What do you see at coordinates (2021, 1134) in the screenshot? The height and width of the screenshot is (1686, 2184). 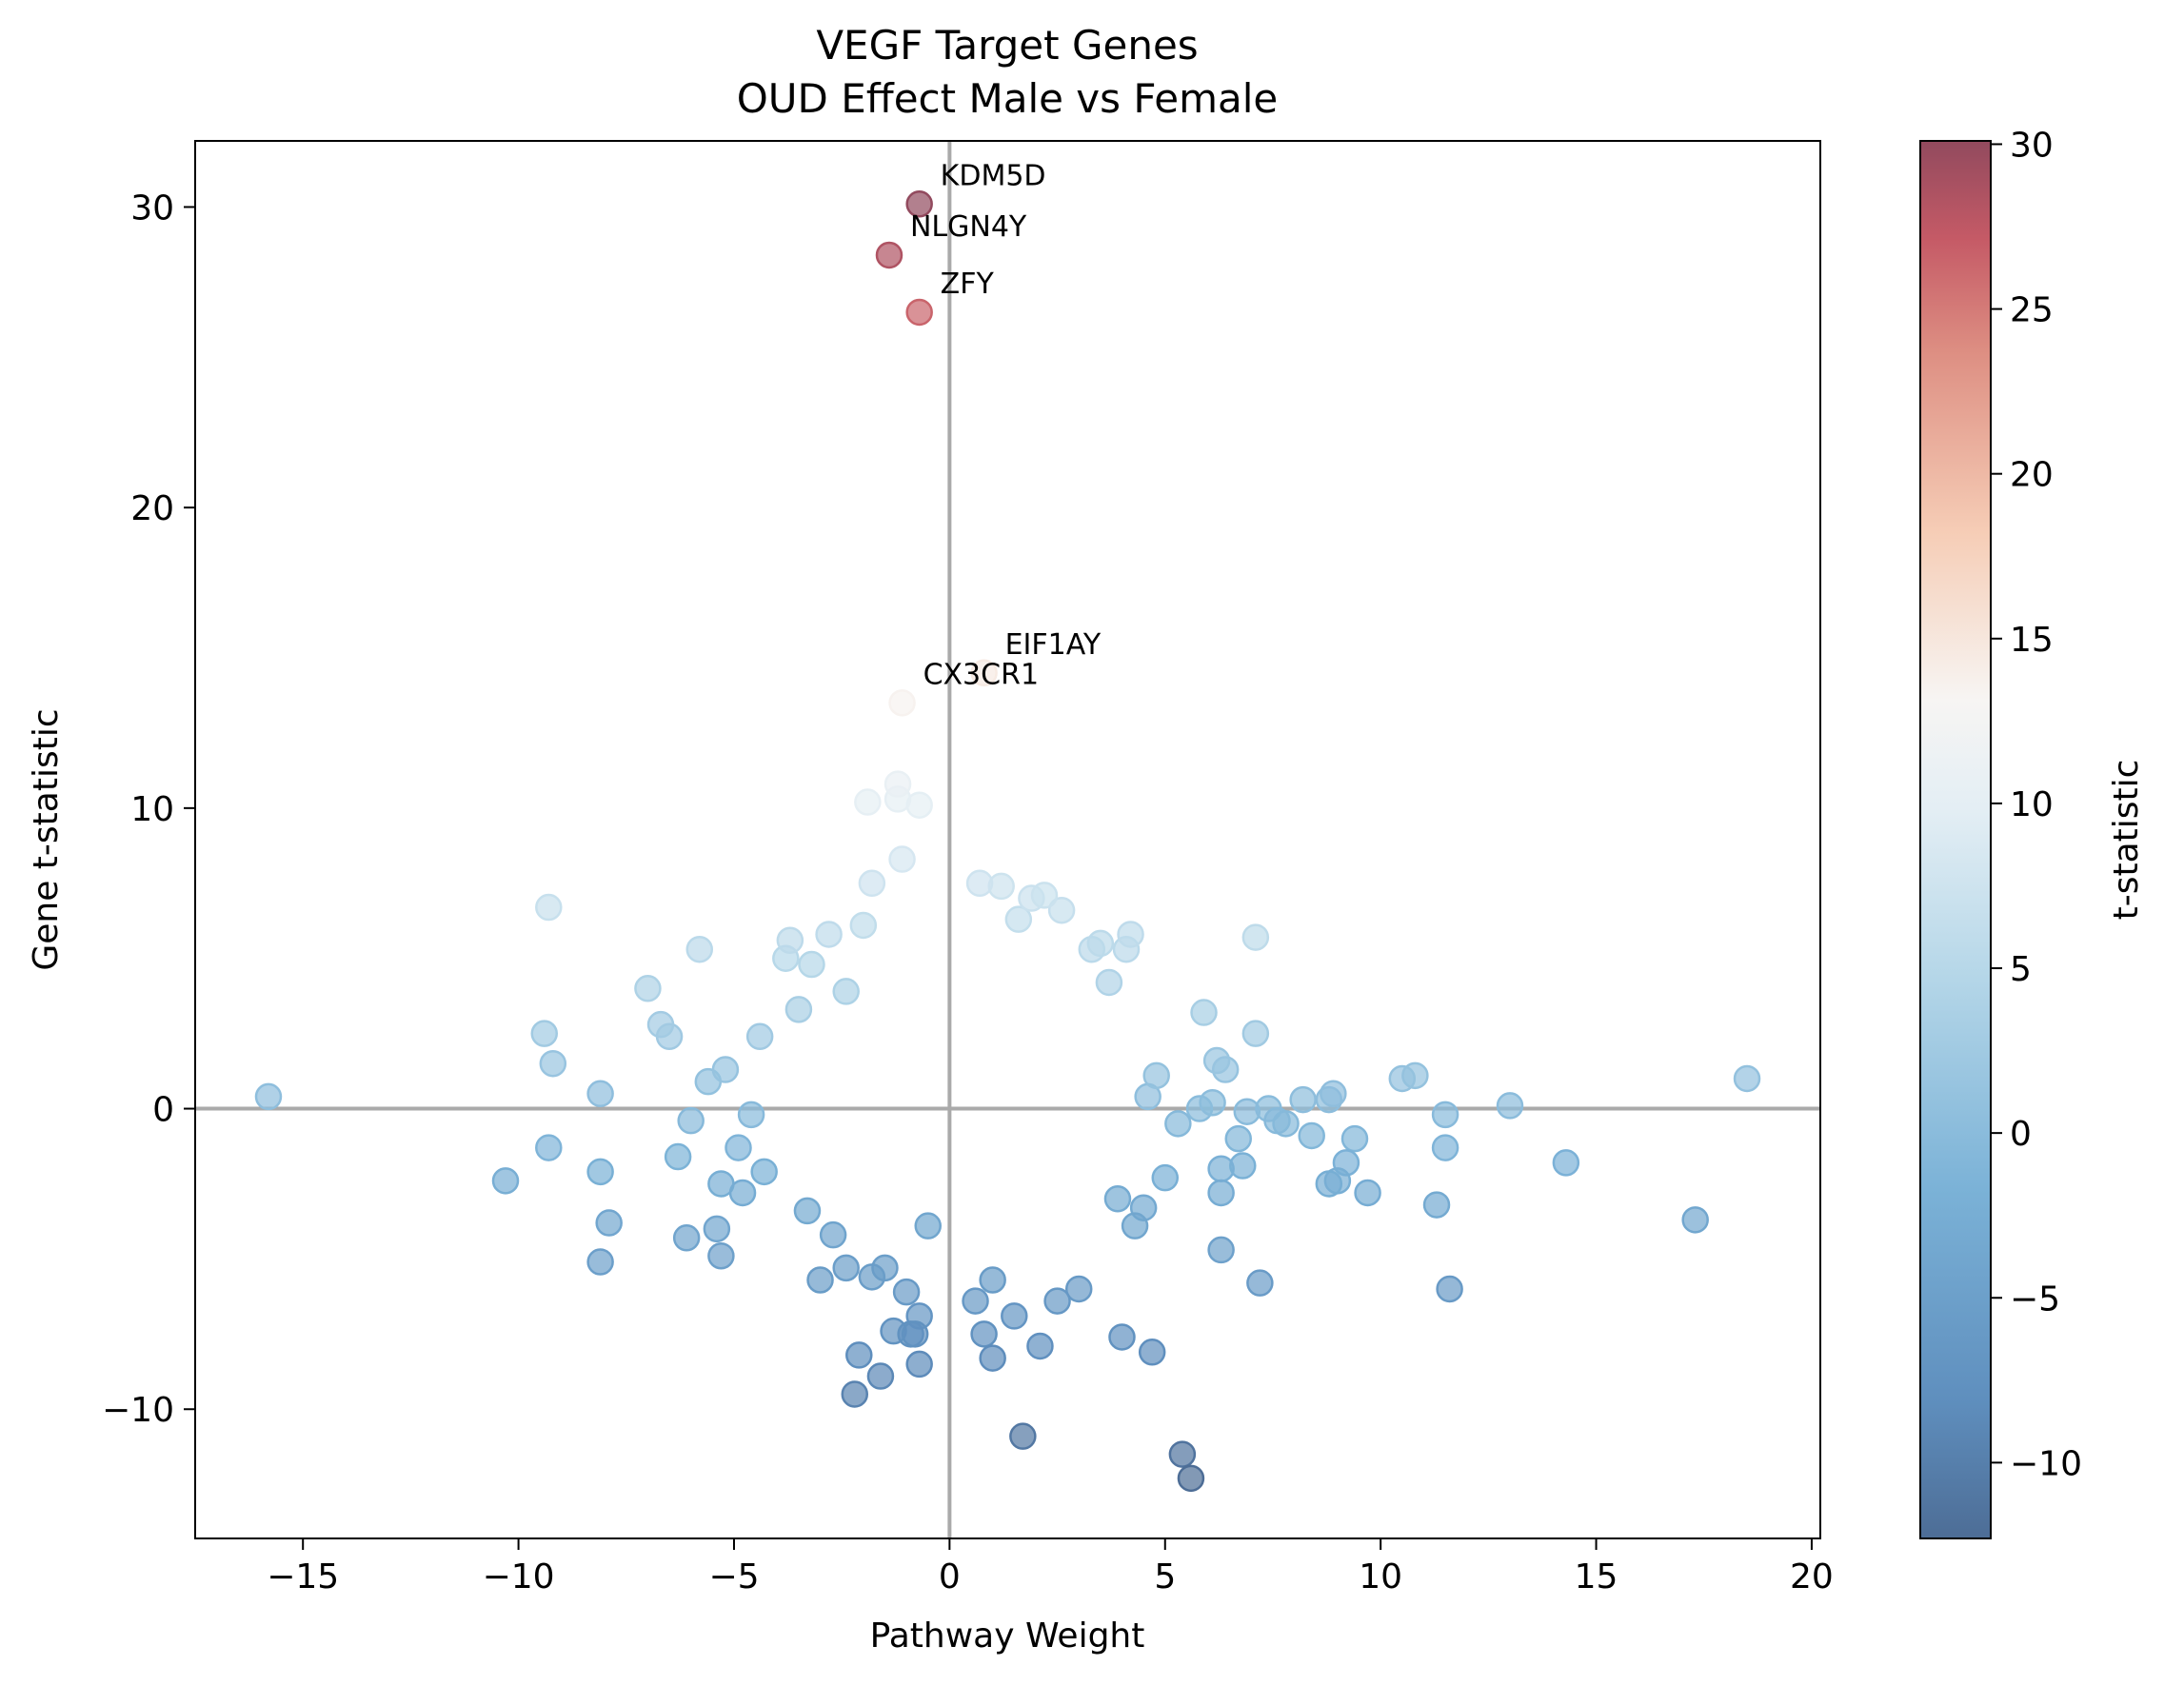 I see `colorbar-tick-label: 0` at bounding box center [2021, 1134].